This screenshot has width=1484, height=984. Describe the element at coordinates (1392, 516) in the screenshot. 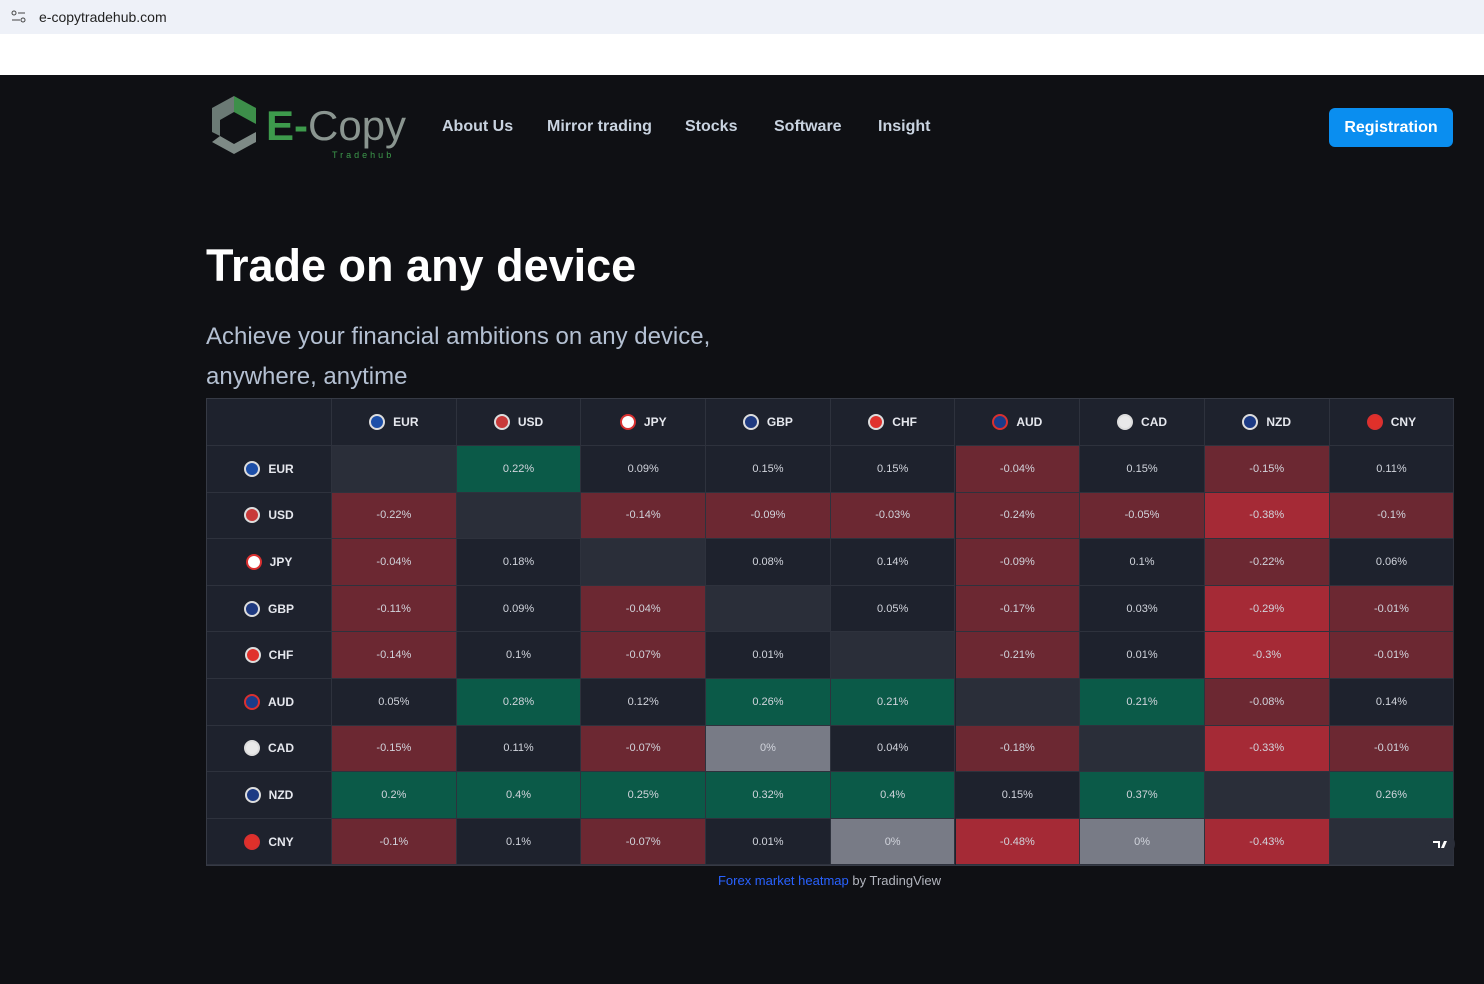

I see `heatmap-cell: -0.1%` at that location.